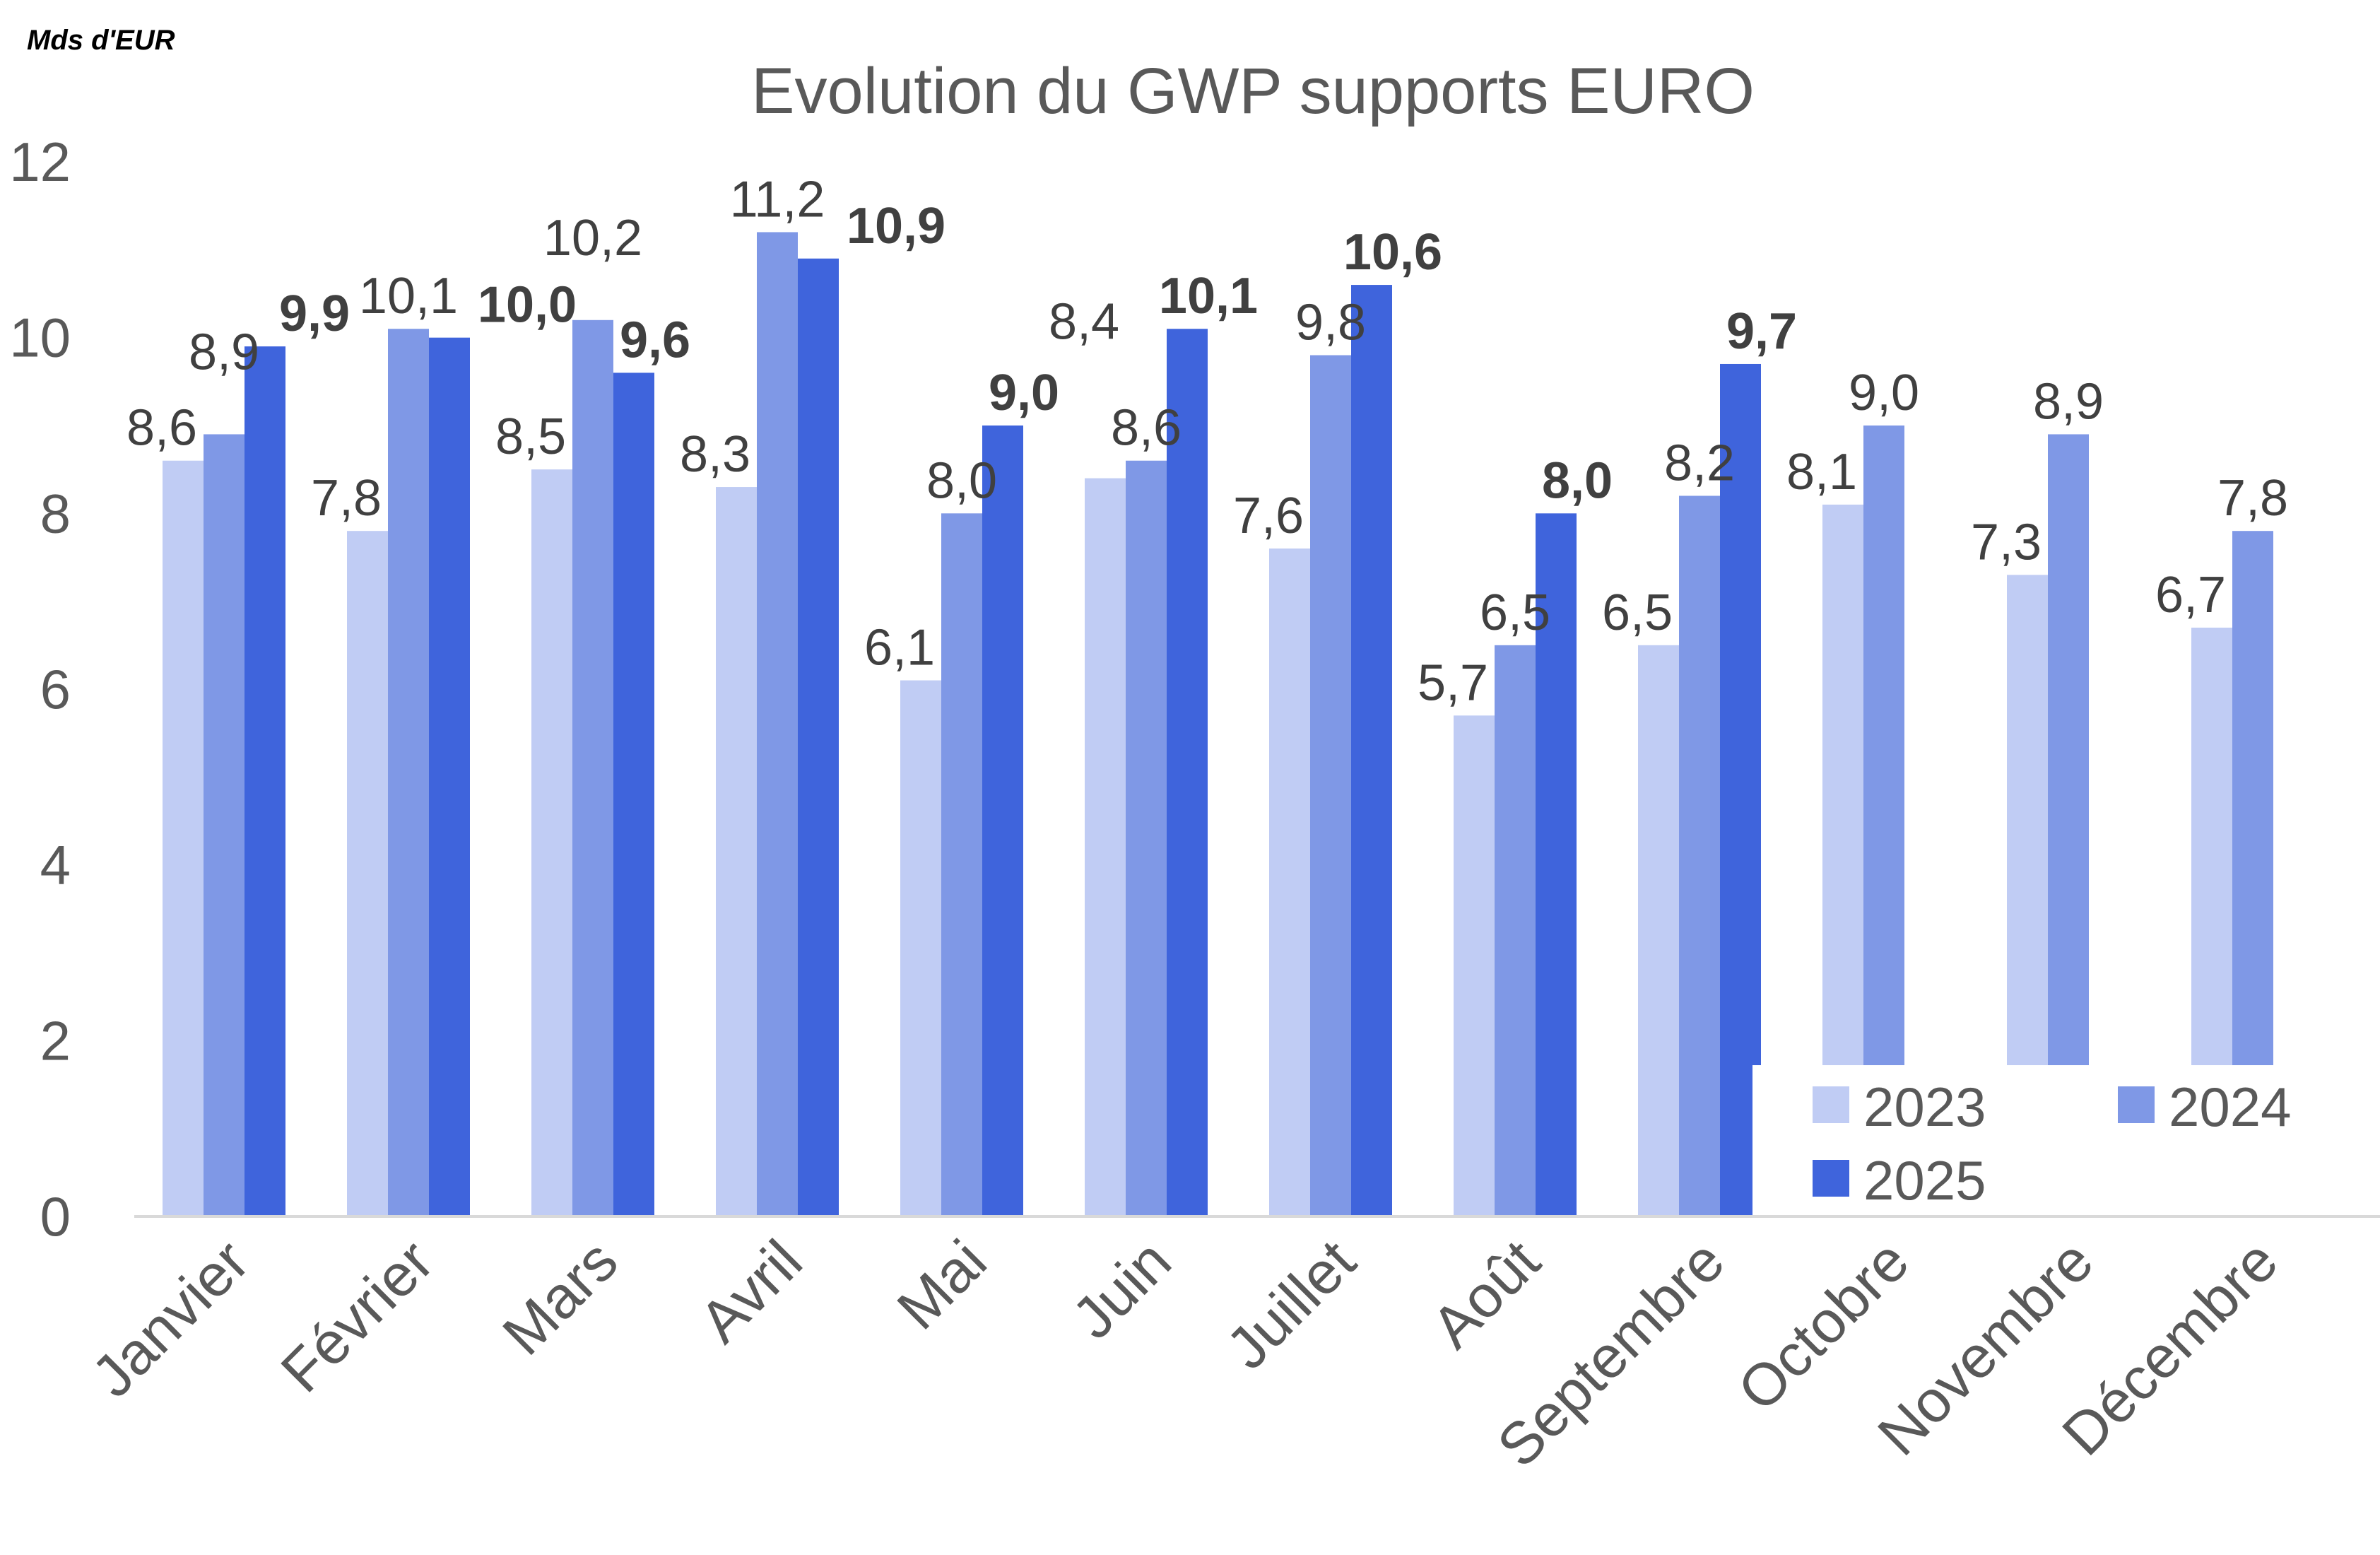 The image size is (2380, 1555). Describe the element at coordinates (1290, 1304) in the screenshot. I see `category-label: Juillet` at that location.